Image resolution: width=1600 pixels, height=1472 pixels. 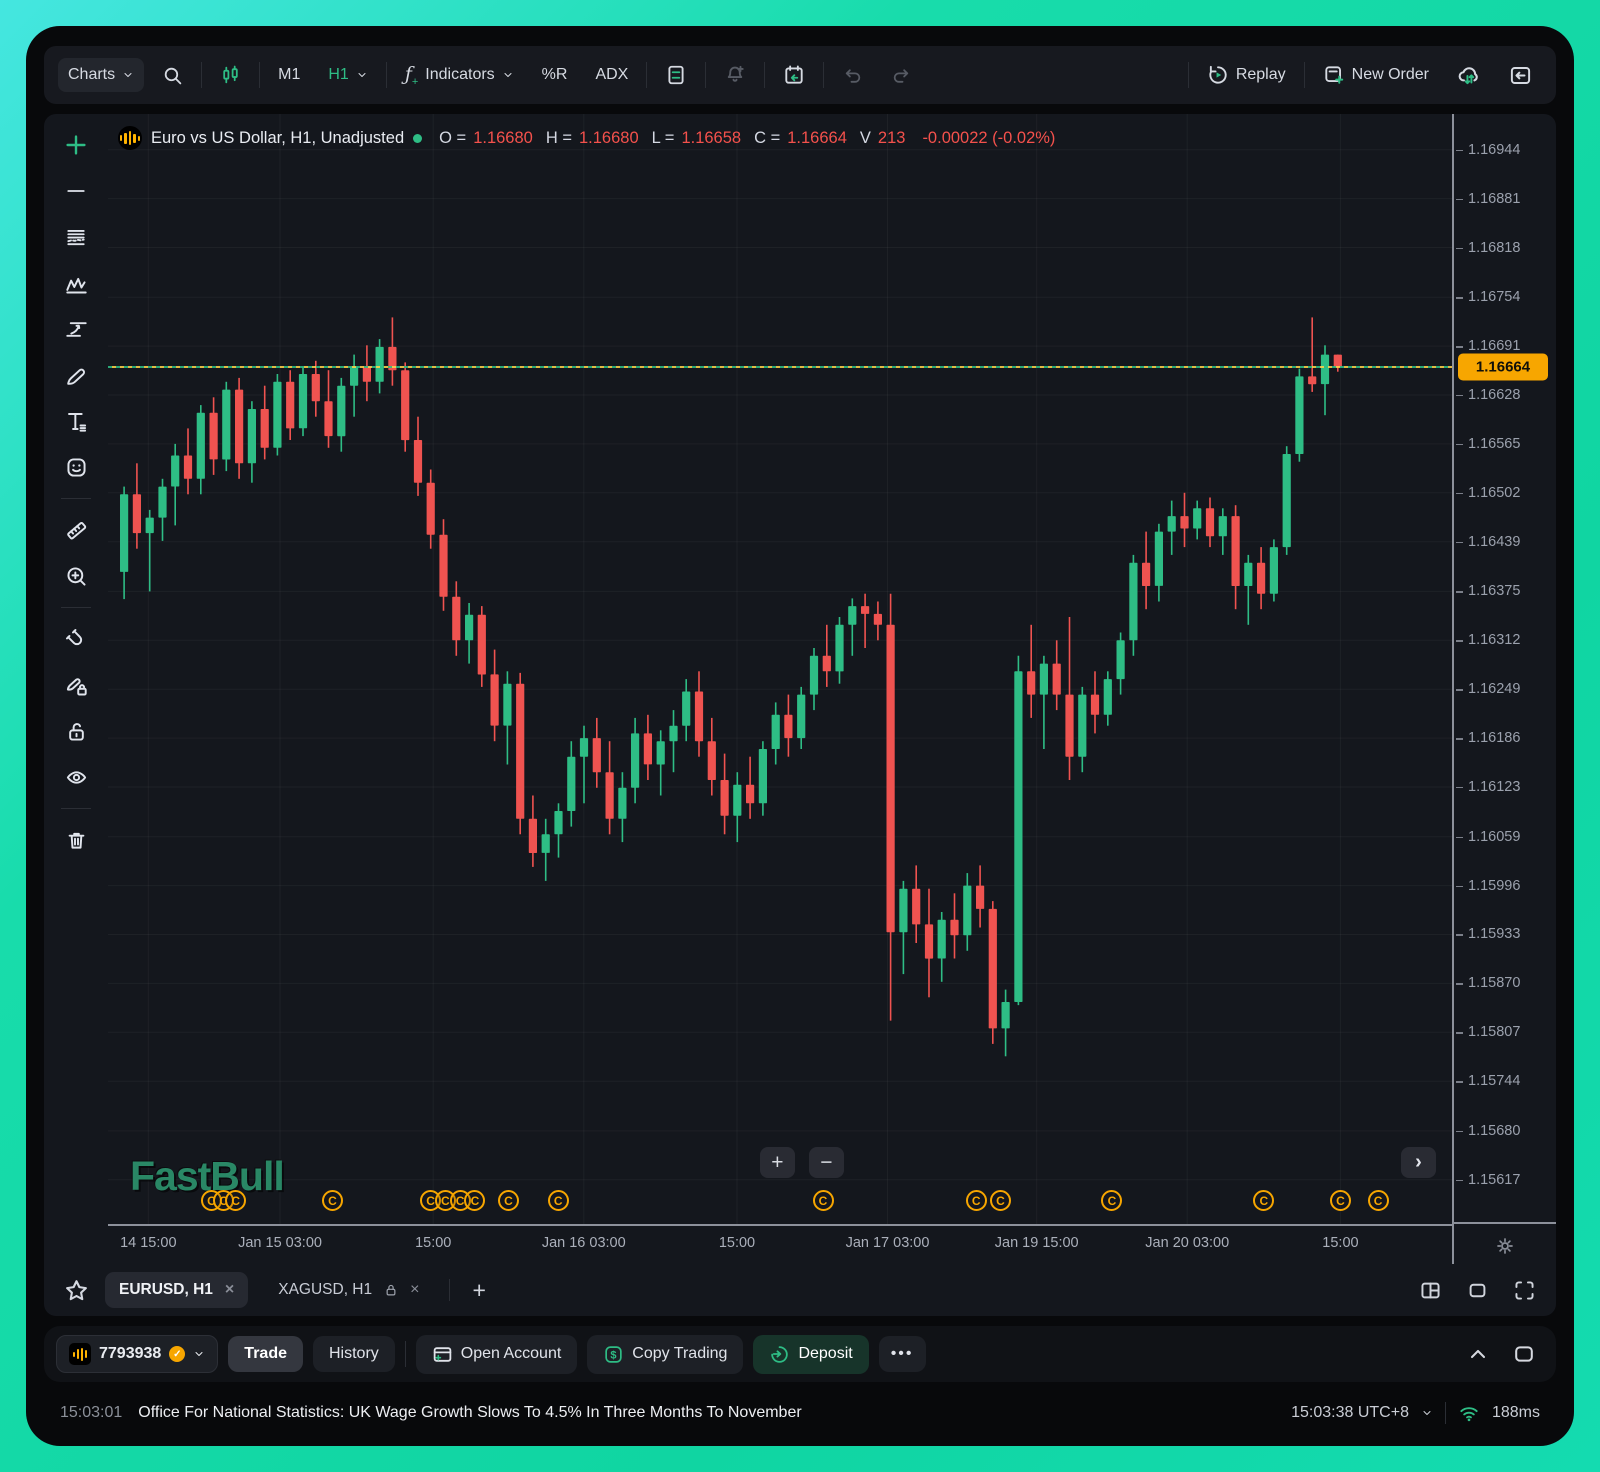 I want to click on account-selector: 7793938 ✓, so click(x=137, y=1354).